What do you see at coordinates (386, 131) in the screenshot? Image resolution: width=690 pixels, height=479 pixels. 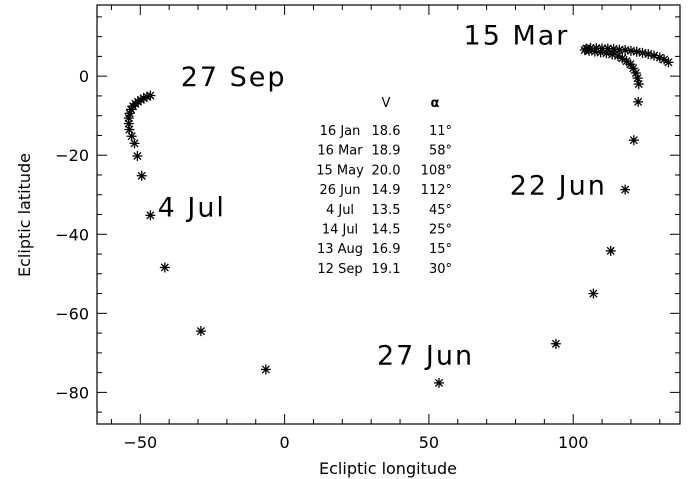 I see `table-cell: 18.6` at bounding box center [386, 131].